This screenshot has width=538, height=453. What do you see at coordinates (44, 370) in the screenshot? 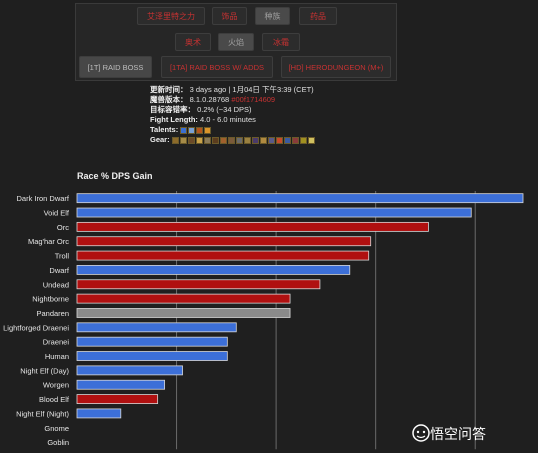
I see `category-label: Night Elf (Day)` at bounding box center [44, 370].